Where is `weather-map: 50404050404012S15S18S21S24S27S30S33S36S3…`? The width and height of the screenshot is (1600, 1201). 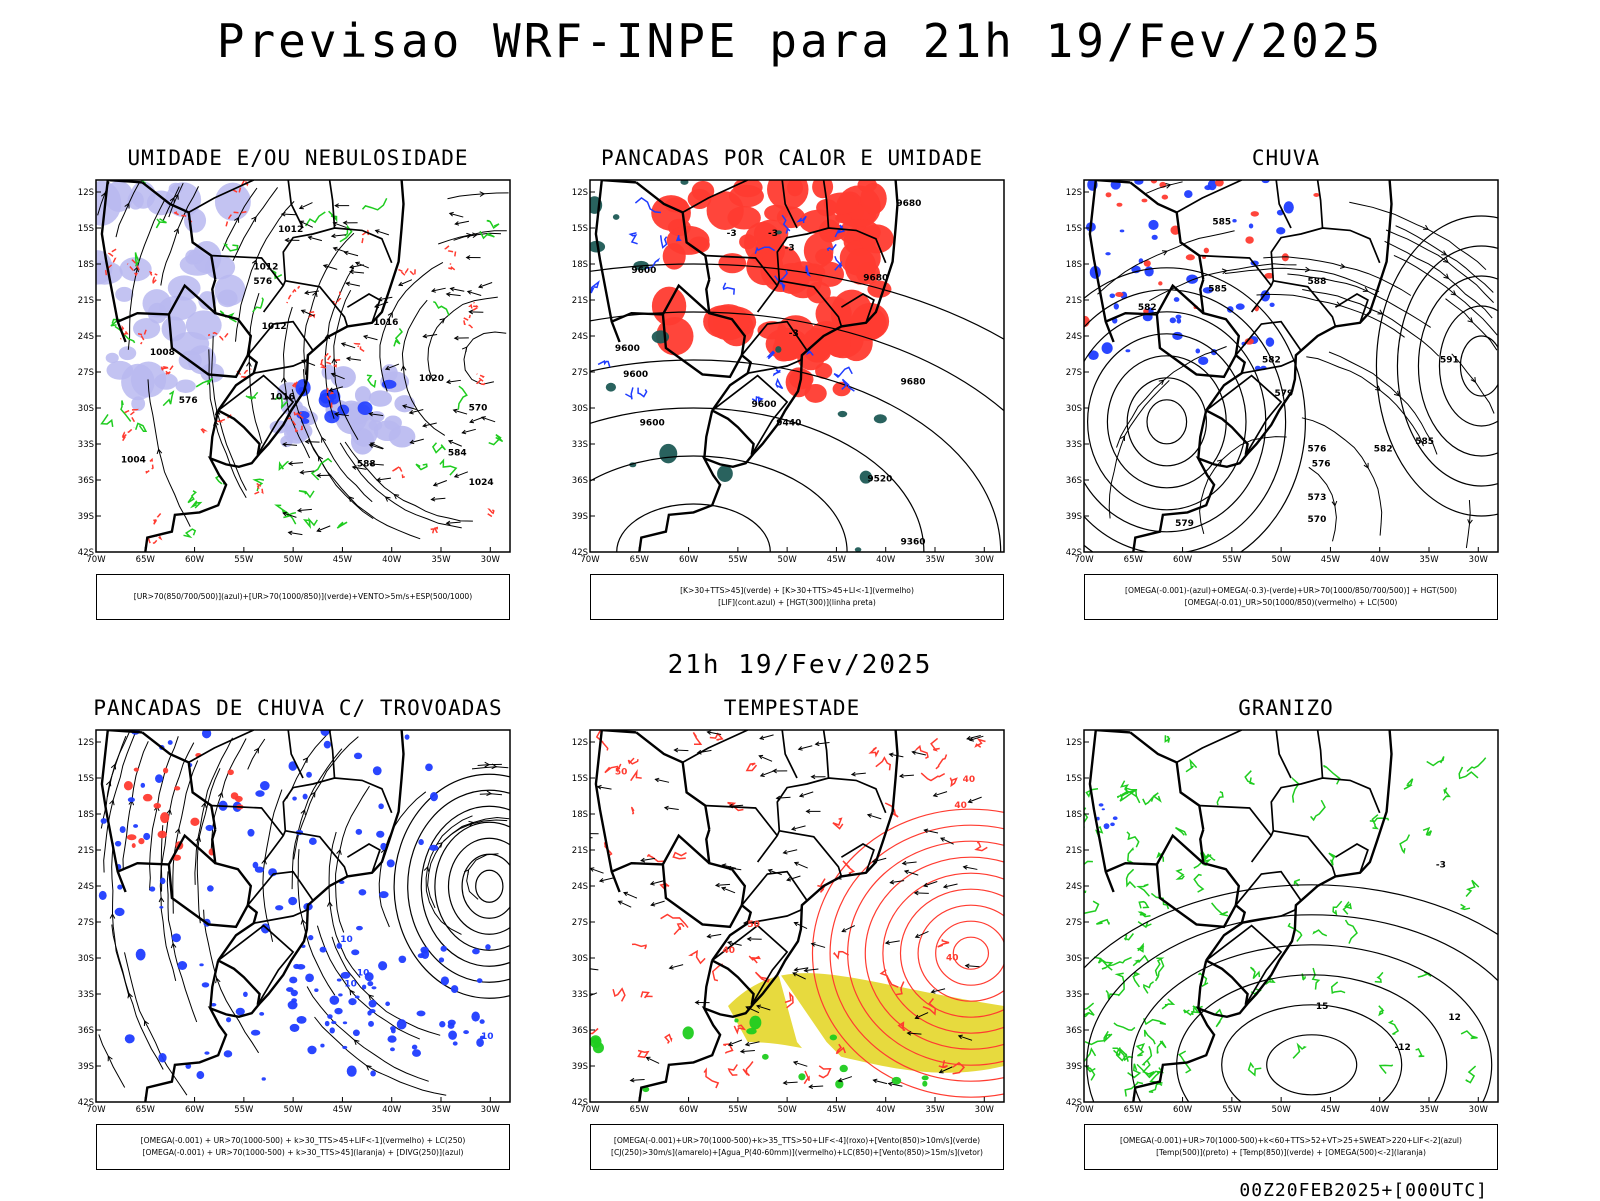
weather-map: 50404050404012S15S18S21S24S27S30S33S36S3… is located at coordinates (792, 922).